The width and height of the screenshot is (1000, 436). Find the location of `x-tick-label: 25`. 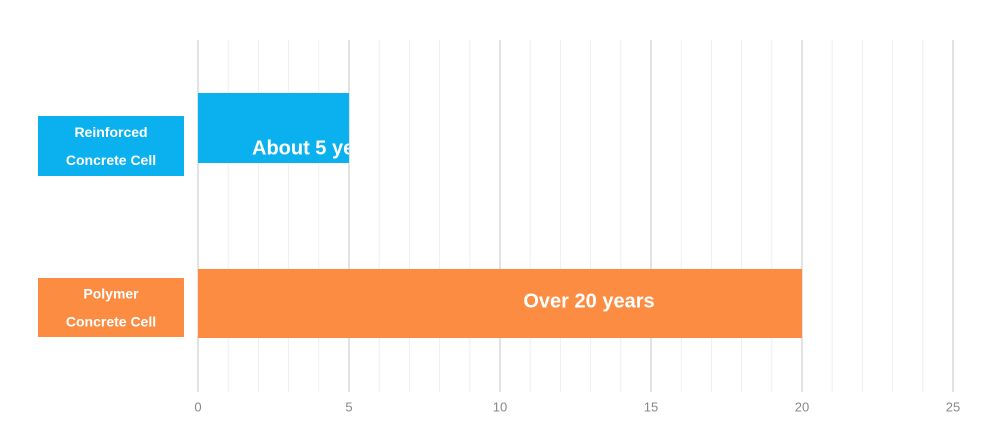

x-tick-label: 25 is located at coordinates (953, 406).